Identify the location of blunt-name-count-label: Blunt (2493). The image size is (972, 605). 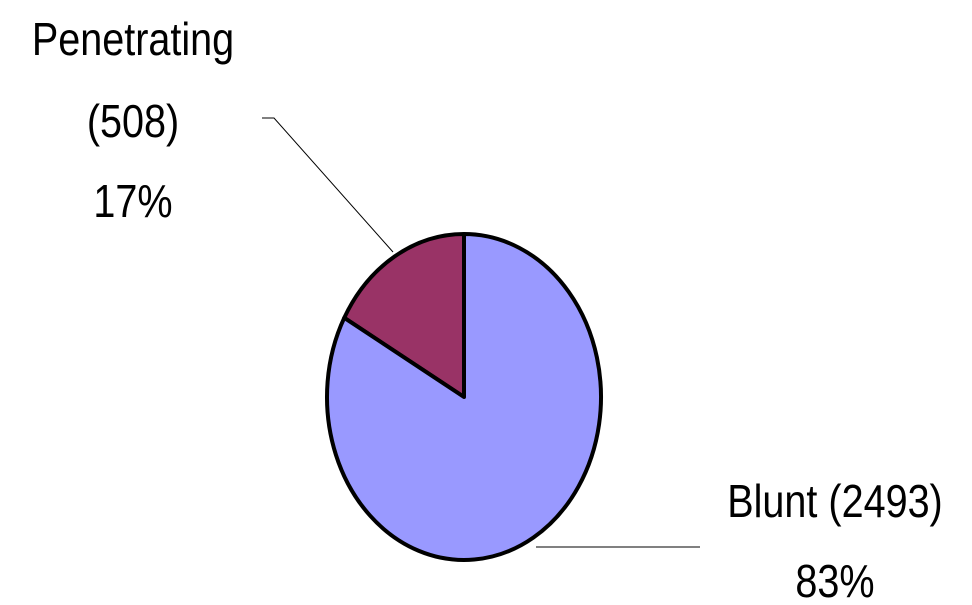
(834, 501).